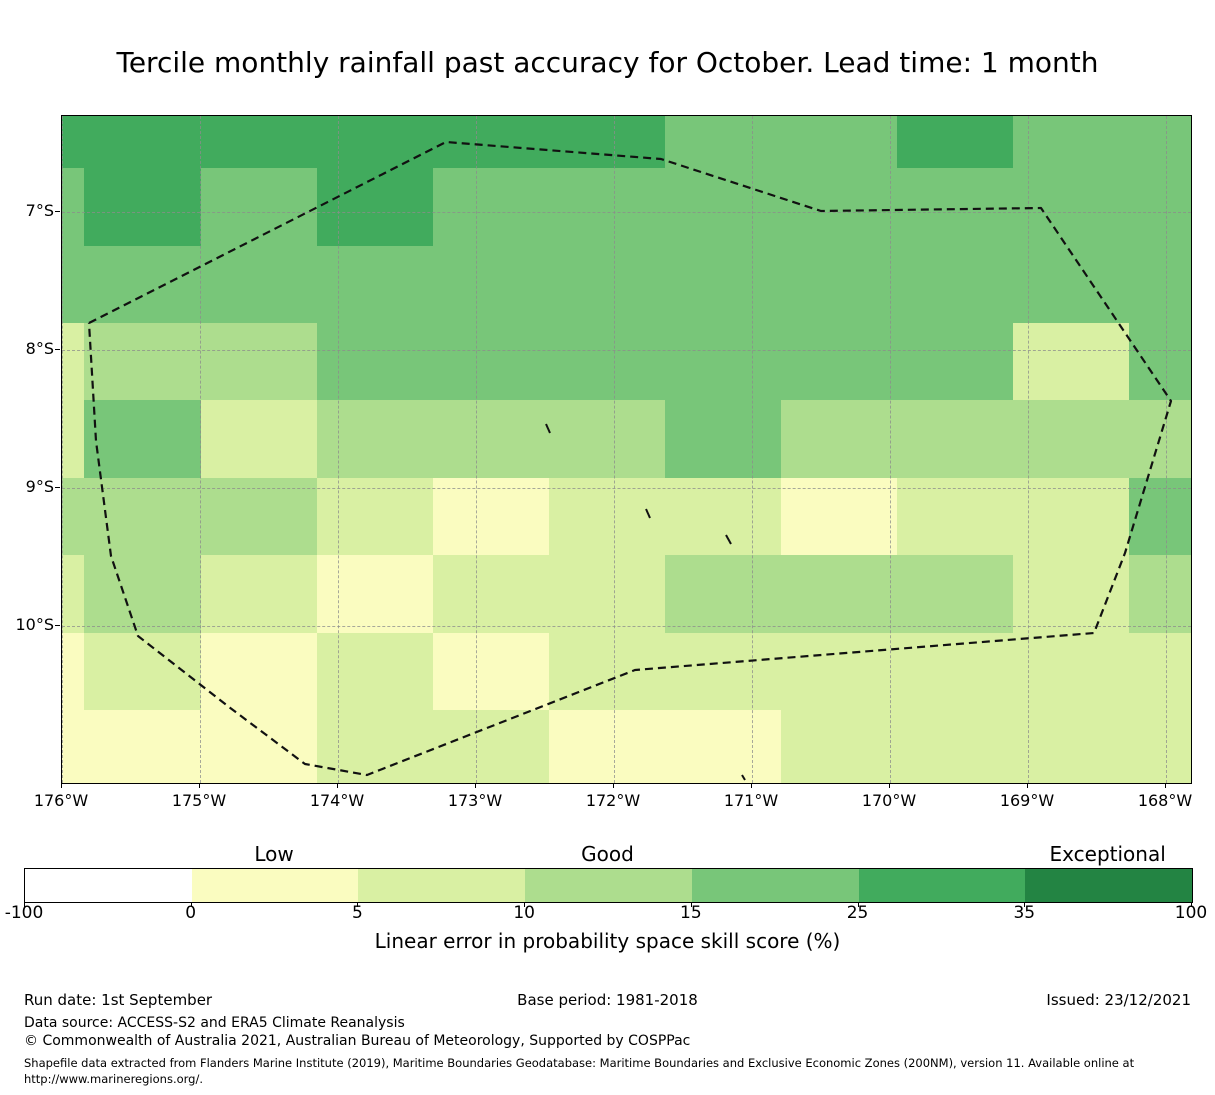 The image size is (1215, 1095). I want to click on colorbar-tick-label: 25, so click(857, 913).